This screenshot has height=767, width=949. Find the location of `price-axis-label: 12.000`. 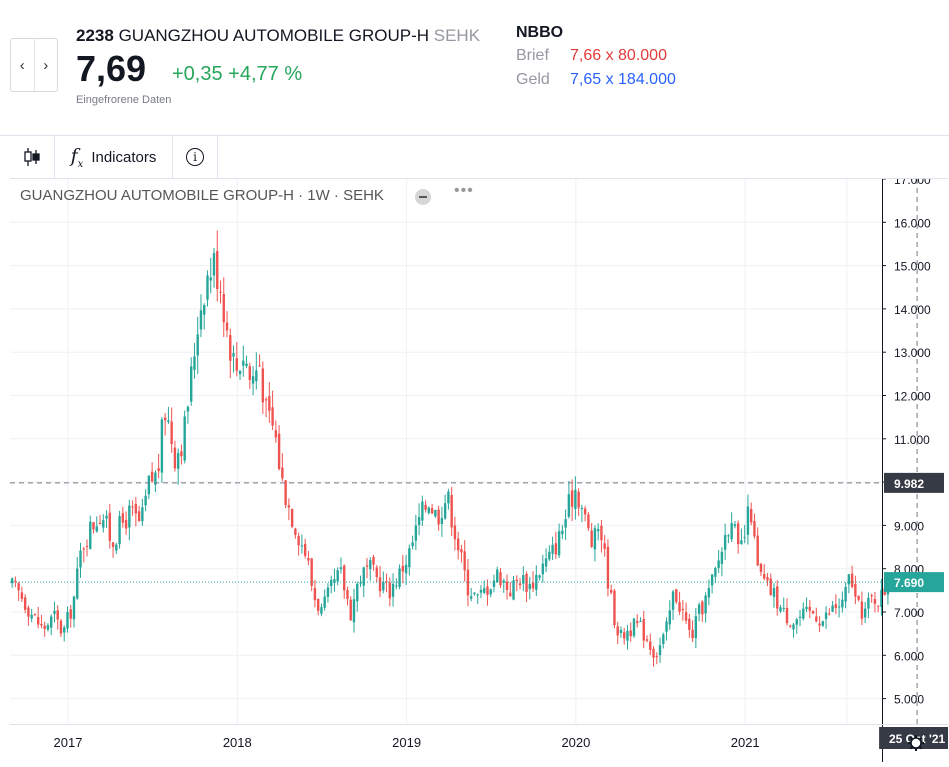

price-axis-label: 12.000 is located at coordinates (912, 397).